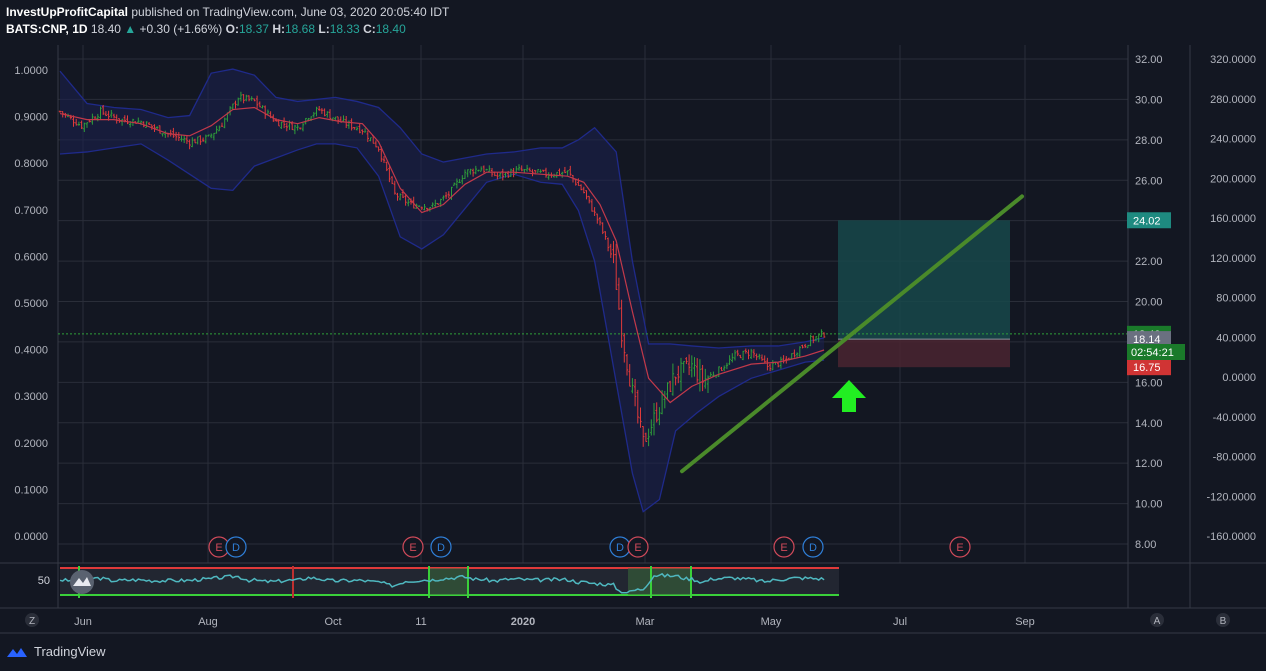 This screenshot has height=671, width=1266. I want to click on time-axis-tick: Oct, so click(332, 622).